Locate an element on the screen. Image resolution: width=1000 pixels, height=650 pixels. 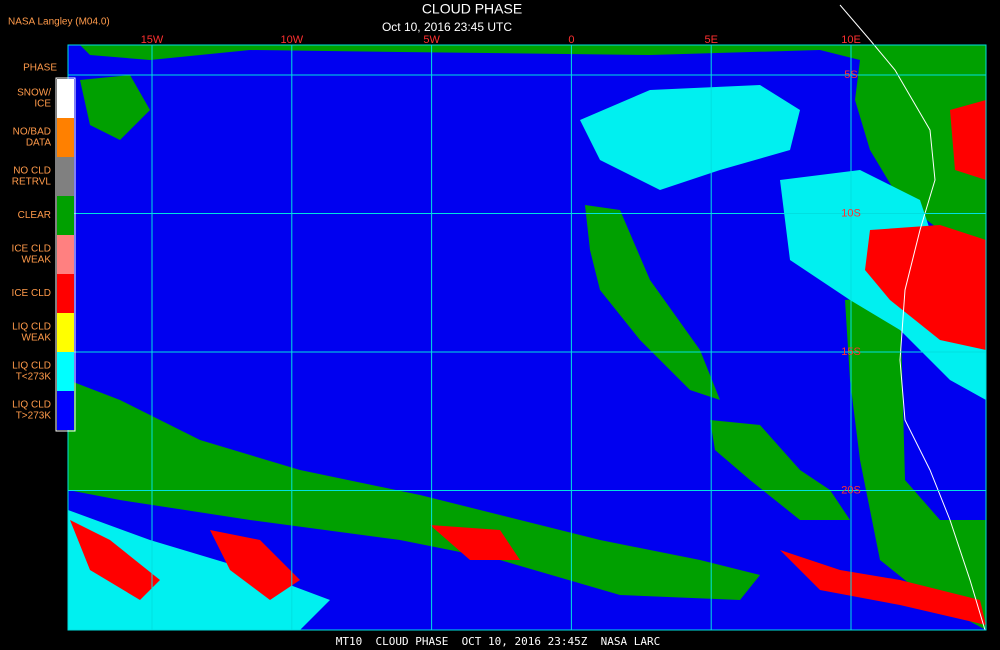
legend-label: SNOW/ is located at coordinates (34, 93).